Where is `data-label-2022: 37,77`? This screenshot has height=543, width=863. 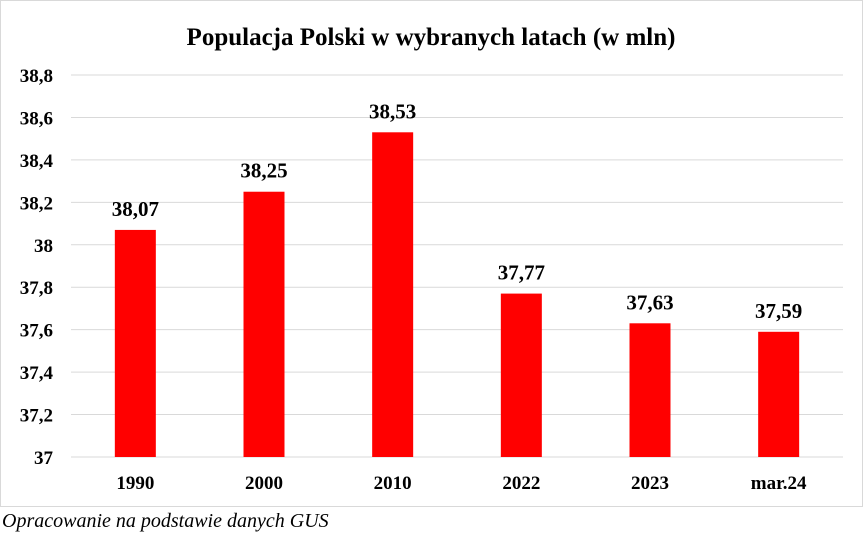
data-label-2022: 37,77 is located at coordinates (521, 273).